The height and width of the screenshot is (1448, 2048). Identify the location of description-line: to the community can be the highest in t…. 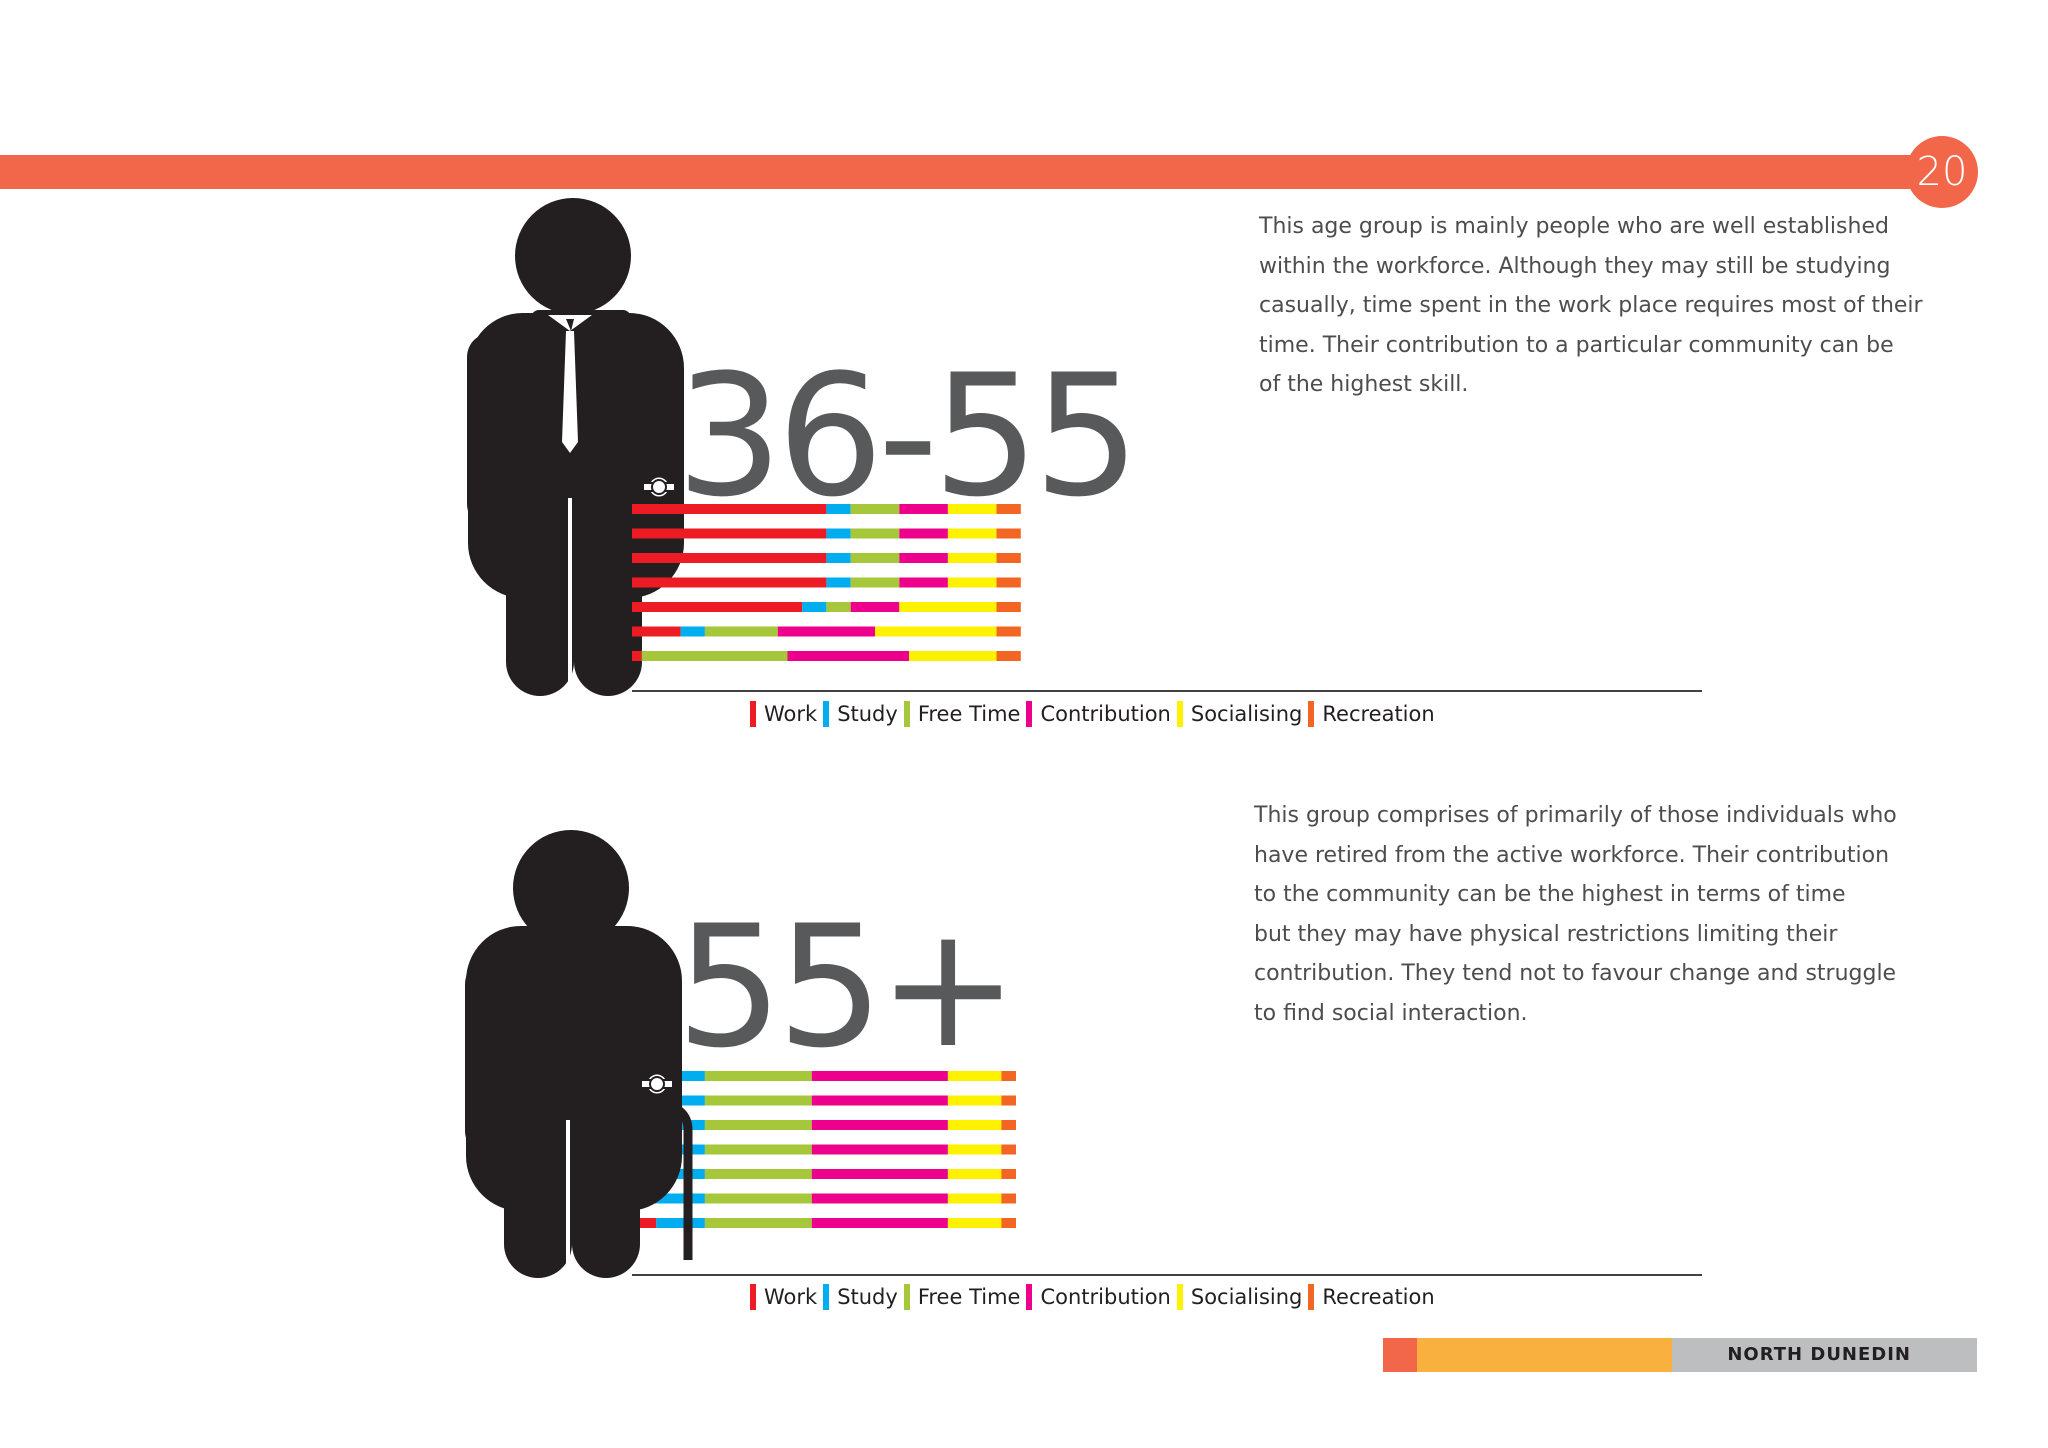
(1550, 894).